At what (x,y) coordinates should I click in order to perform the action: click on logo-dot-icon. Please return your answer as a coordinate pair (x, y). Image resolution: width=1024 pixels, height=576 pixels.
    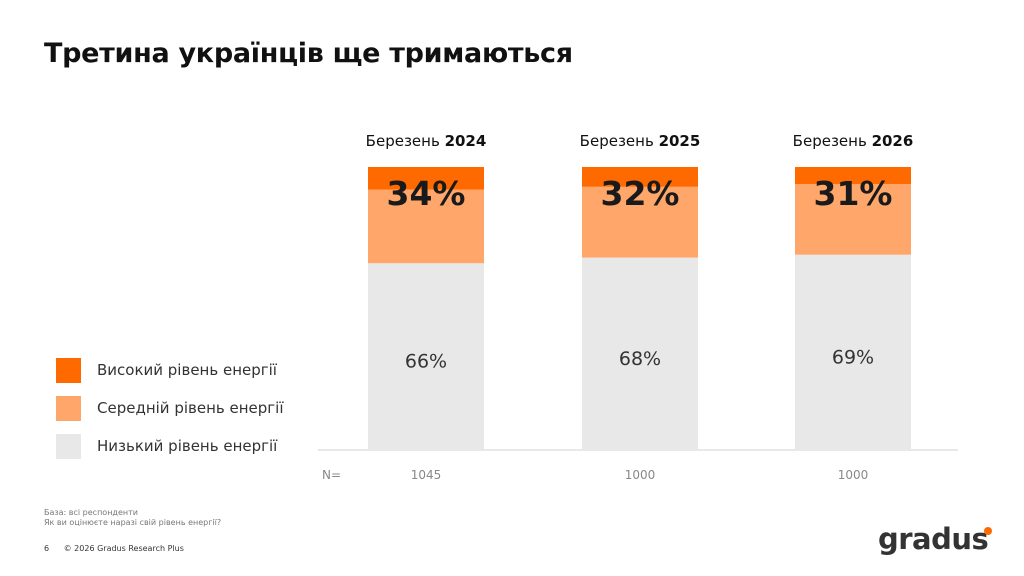
    Looking at the image, I should click on (988, 531).